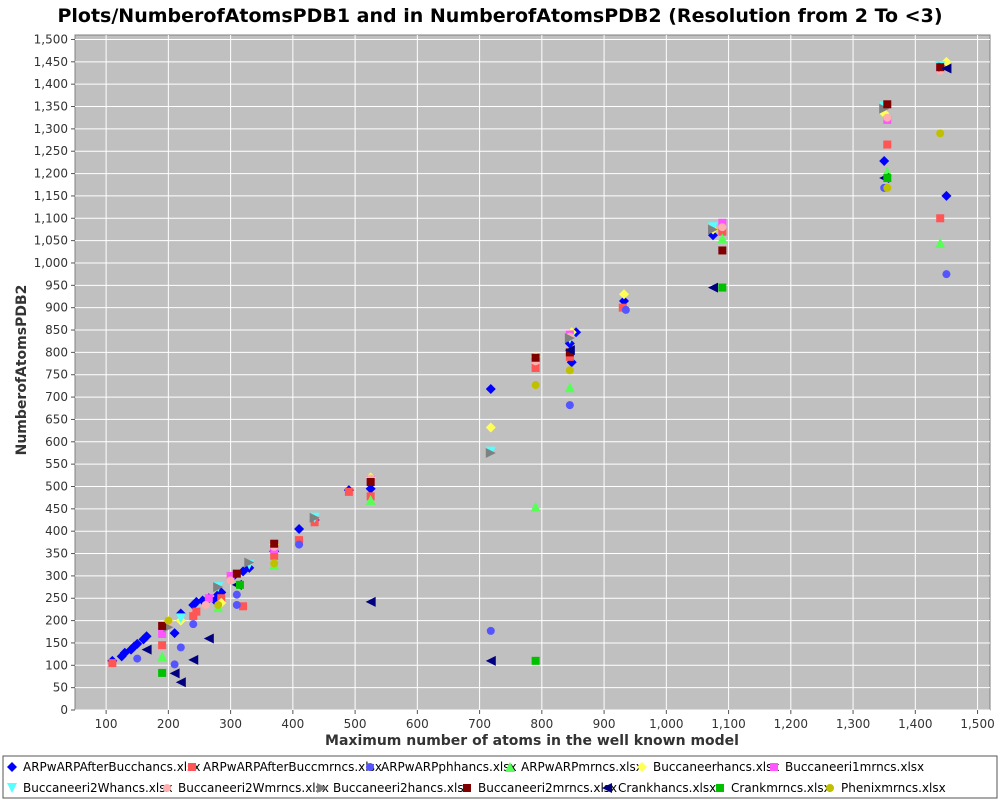  Describe the element at coordinates (230, 724) in the screenshot. I see `x-tick-label: 300` at that location.